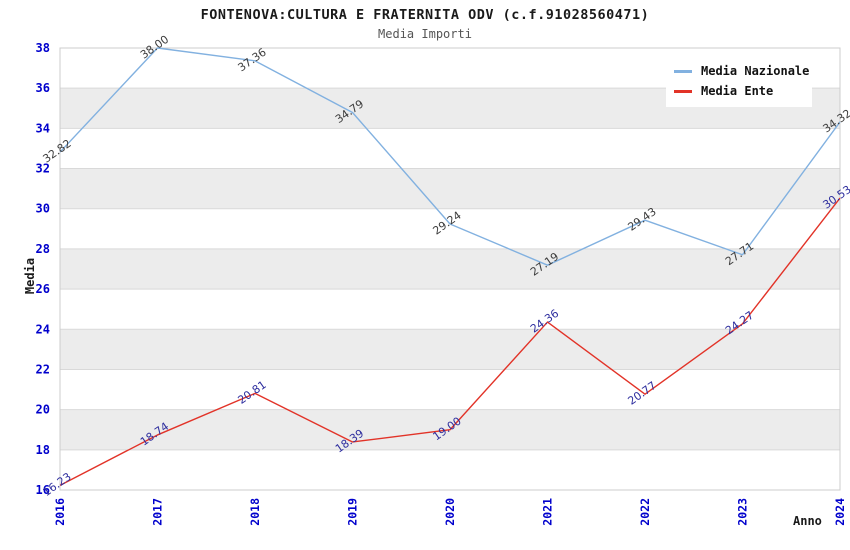 This screenshot has width=850, height=550. I want to click on y-tick-label: 34, so click(43, 128).